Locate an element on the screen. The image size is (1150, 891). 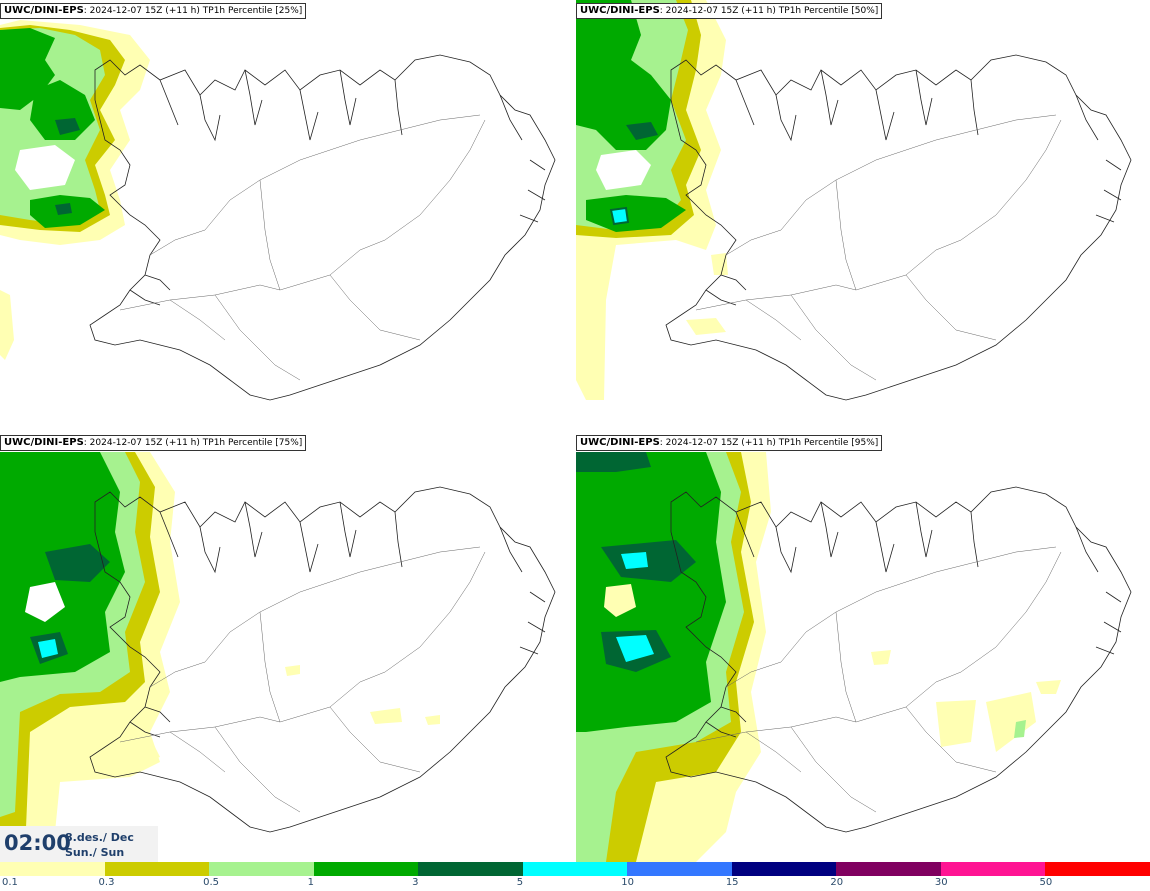
valid-date-line2: Sun./ Sun is located at coordinates (95, 852).